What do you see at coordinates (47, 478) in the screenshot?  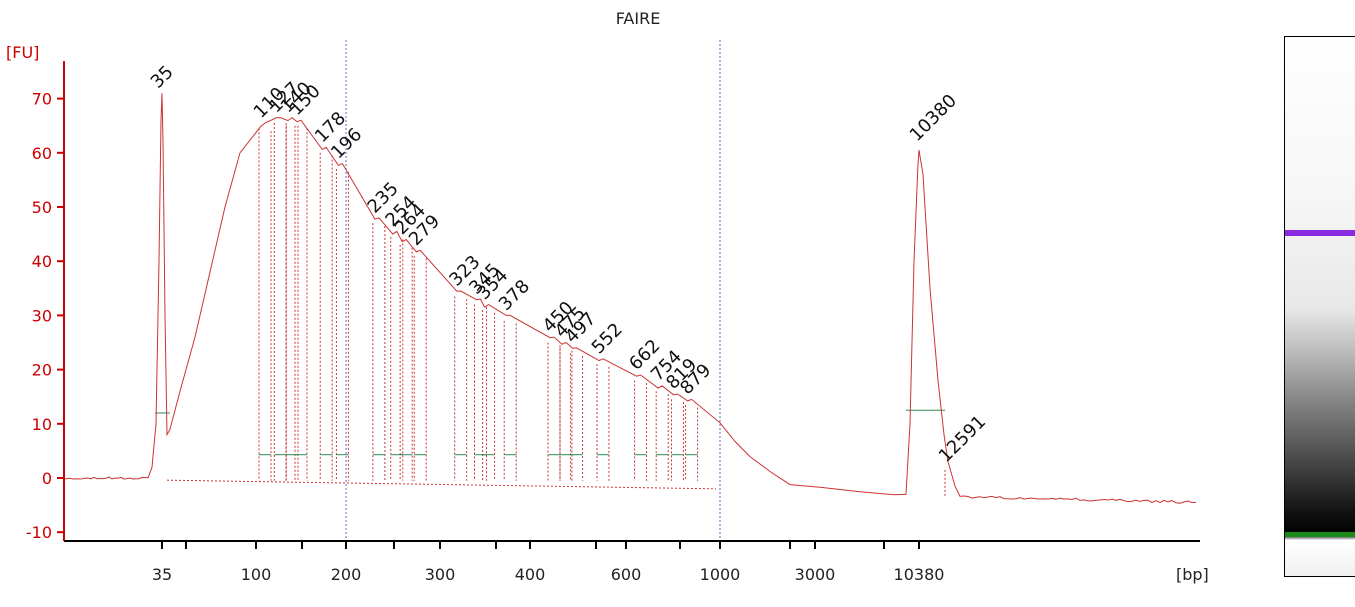 I see `y-tick-label: 0` at bounding box center [47, 478].